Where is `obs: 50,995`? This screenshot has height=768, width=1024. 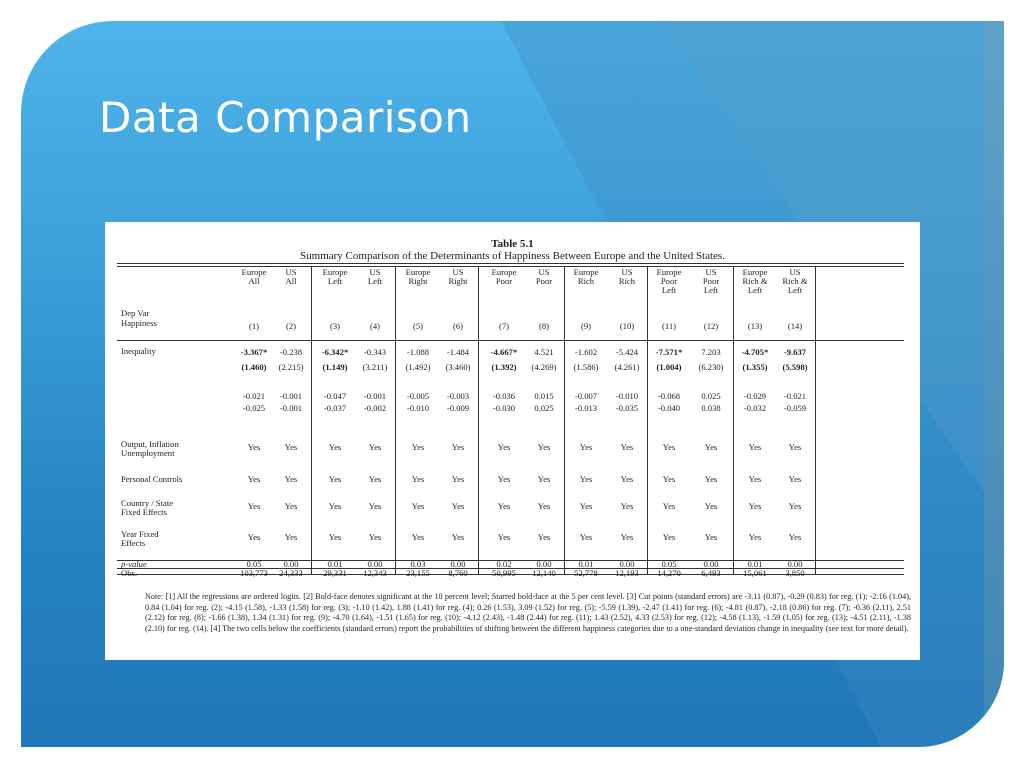
obs: 50,995 is located at coordinates (504, 573).